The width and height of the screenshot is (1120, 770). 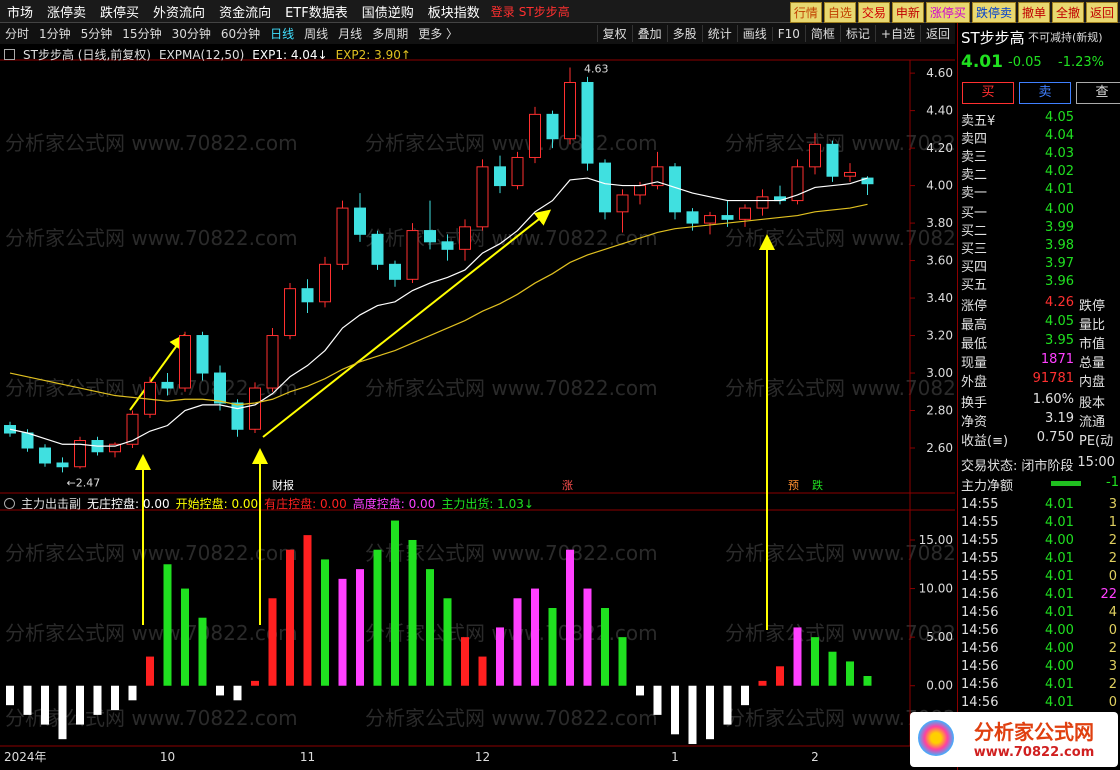 I want to click on quick-button: 申新, so click(x=907, y=12).